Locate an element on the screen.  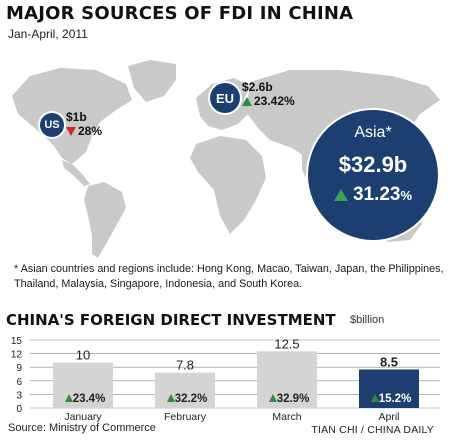
map-north-america is located at coordinates (72, 116).